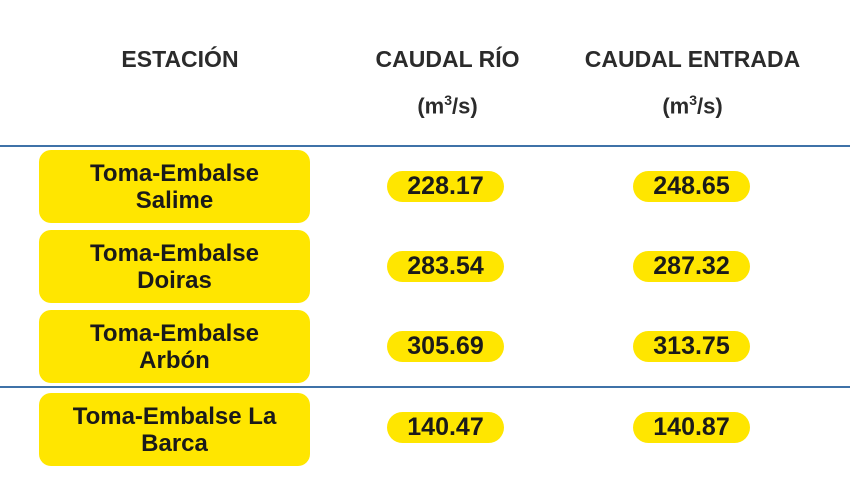 This screenshot has width=850, height=478. I want to click on station-line-1: Toma-Embalse La, so click(174, 416).